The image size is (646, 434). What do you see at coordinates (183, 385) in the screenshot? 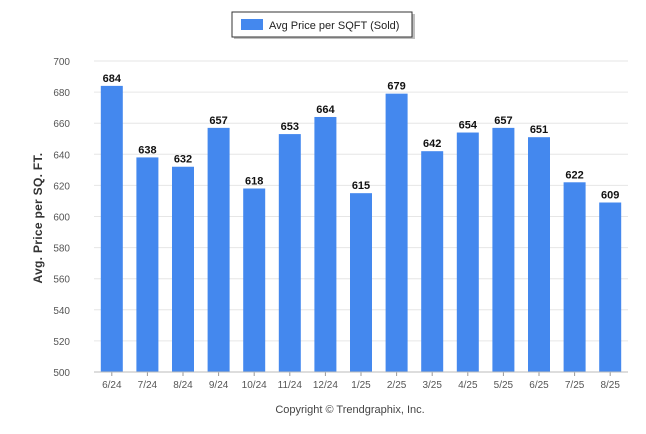
I see `x-tick-label: 8/24` at bounding box center [183, 385].